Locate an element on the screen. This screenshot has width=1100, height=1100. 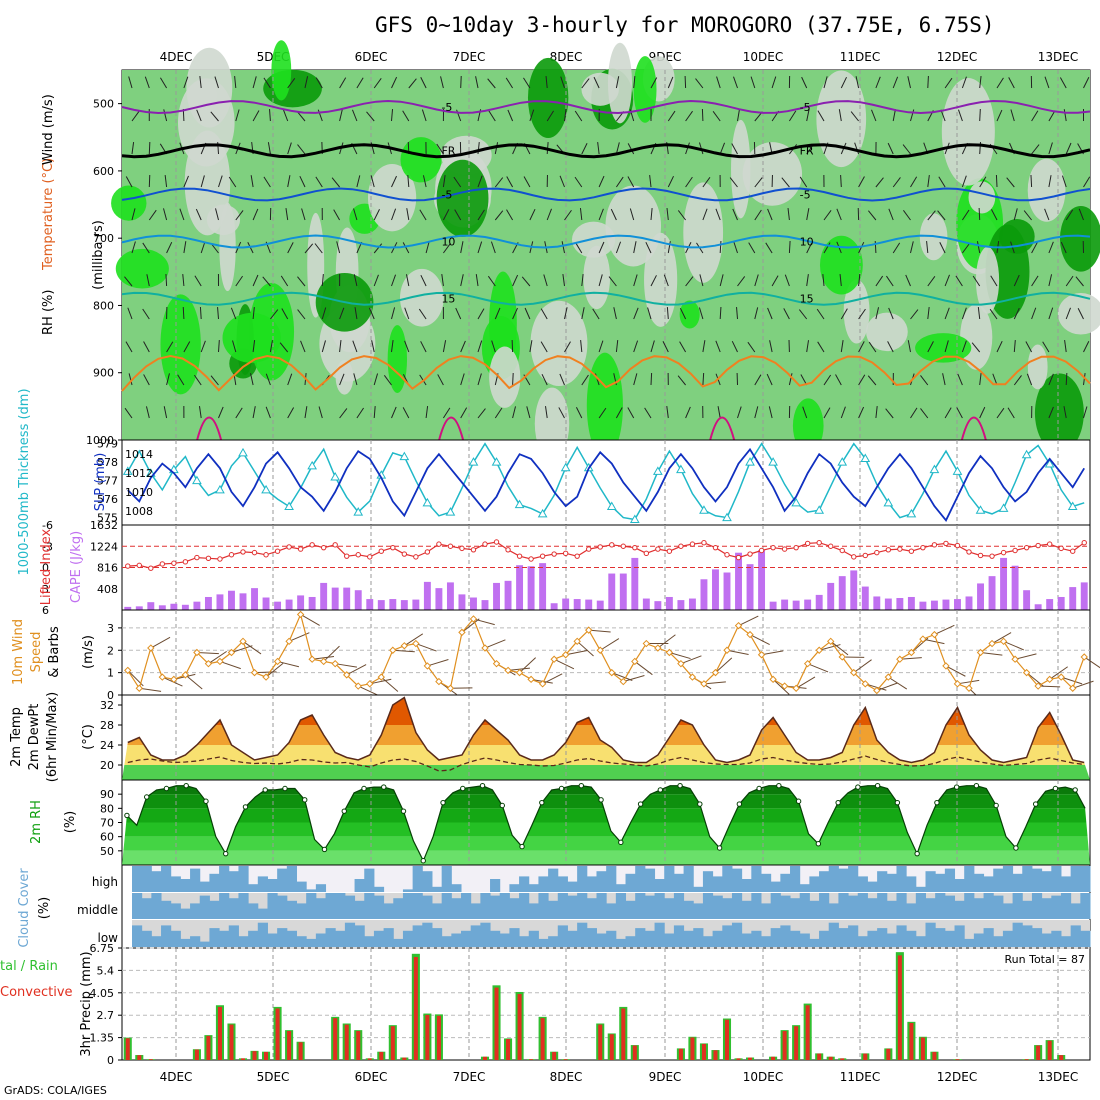
rh-blob is located at coordinates (841, 265).